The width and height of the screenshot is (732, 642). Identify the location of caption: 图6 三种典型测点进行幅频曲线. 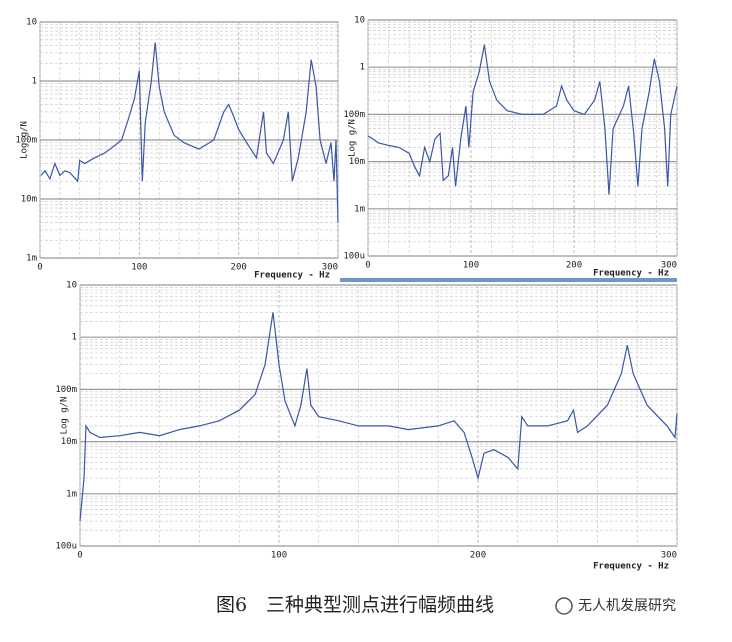
(355, 605).